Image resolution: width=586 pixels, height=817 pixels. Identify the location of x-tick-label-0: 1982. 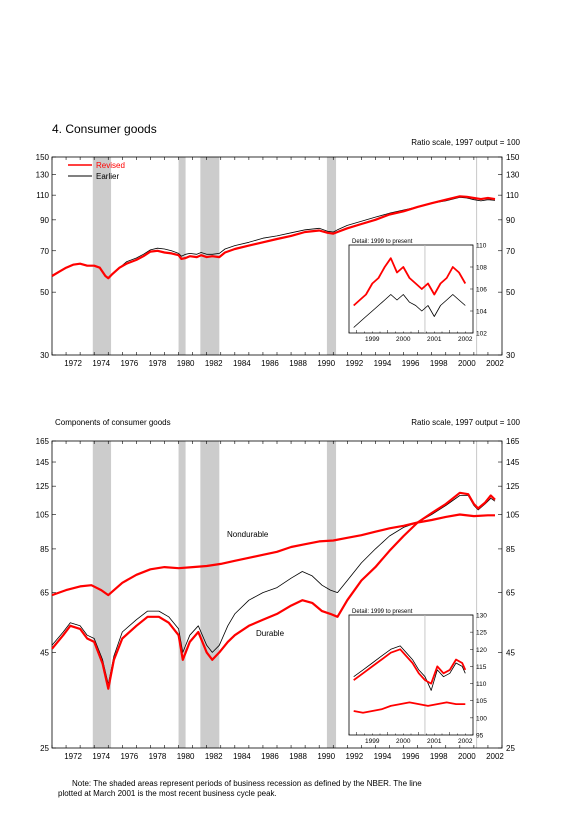
(214, 363).